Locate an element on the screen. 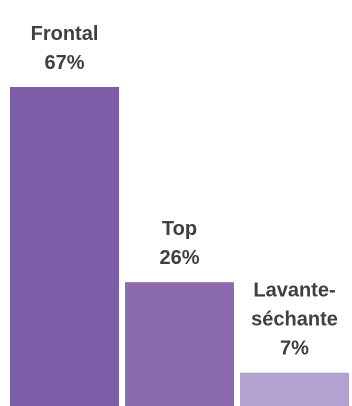 The width and height of the screenshot is (352, 406). bar-category-label: séchante is located at coordinates (294, 320).